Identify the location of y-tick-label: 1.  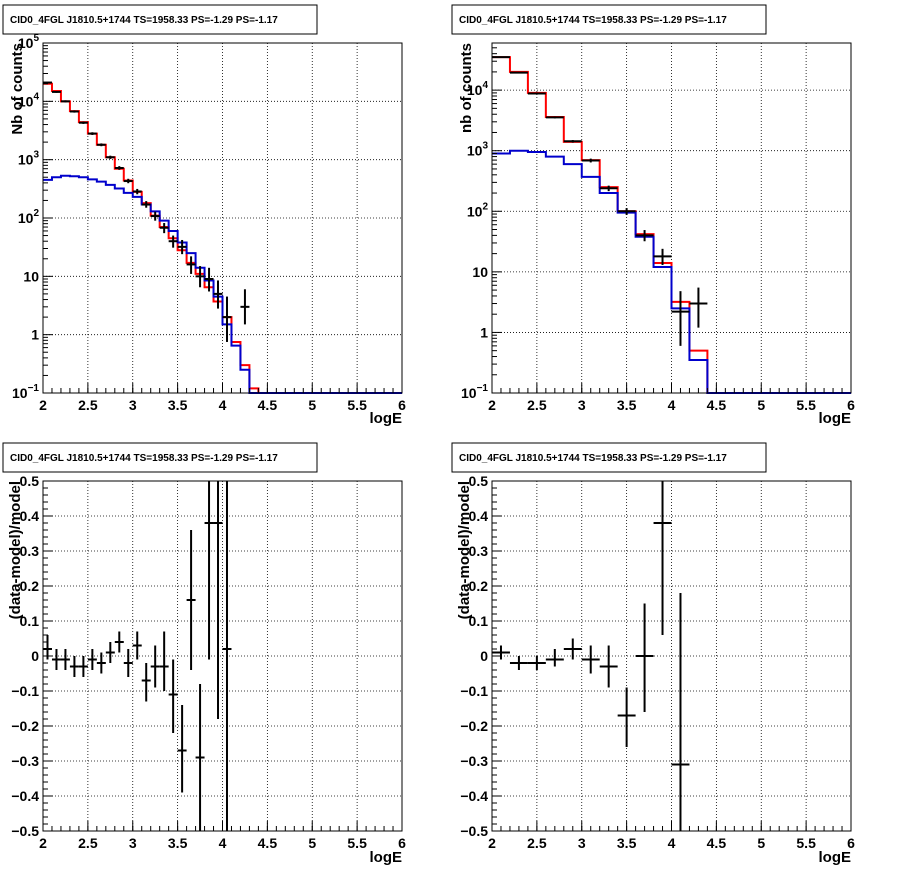
(35, 335).